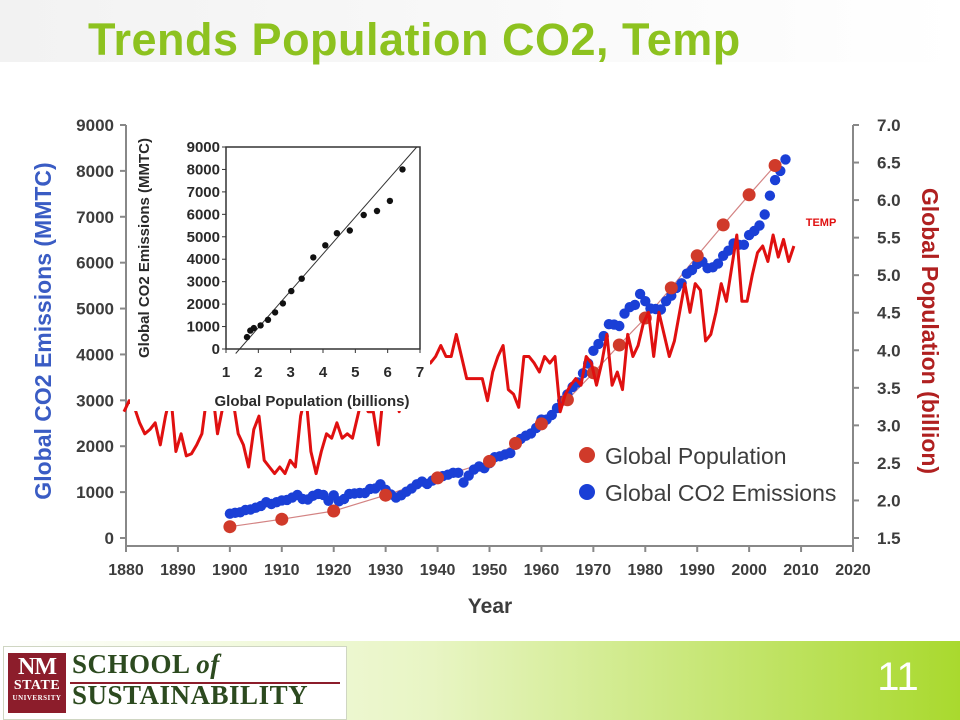 The image size is (960, 720). Describe the element at coordinates (95, 263) in the screenshot. I see `left-tick-label: 6000` at that location.